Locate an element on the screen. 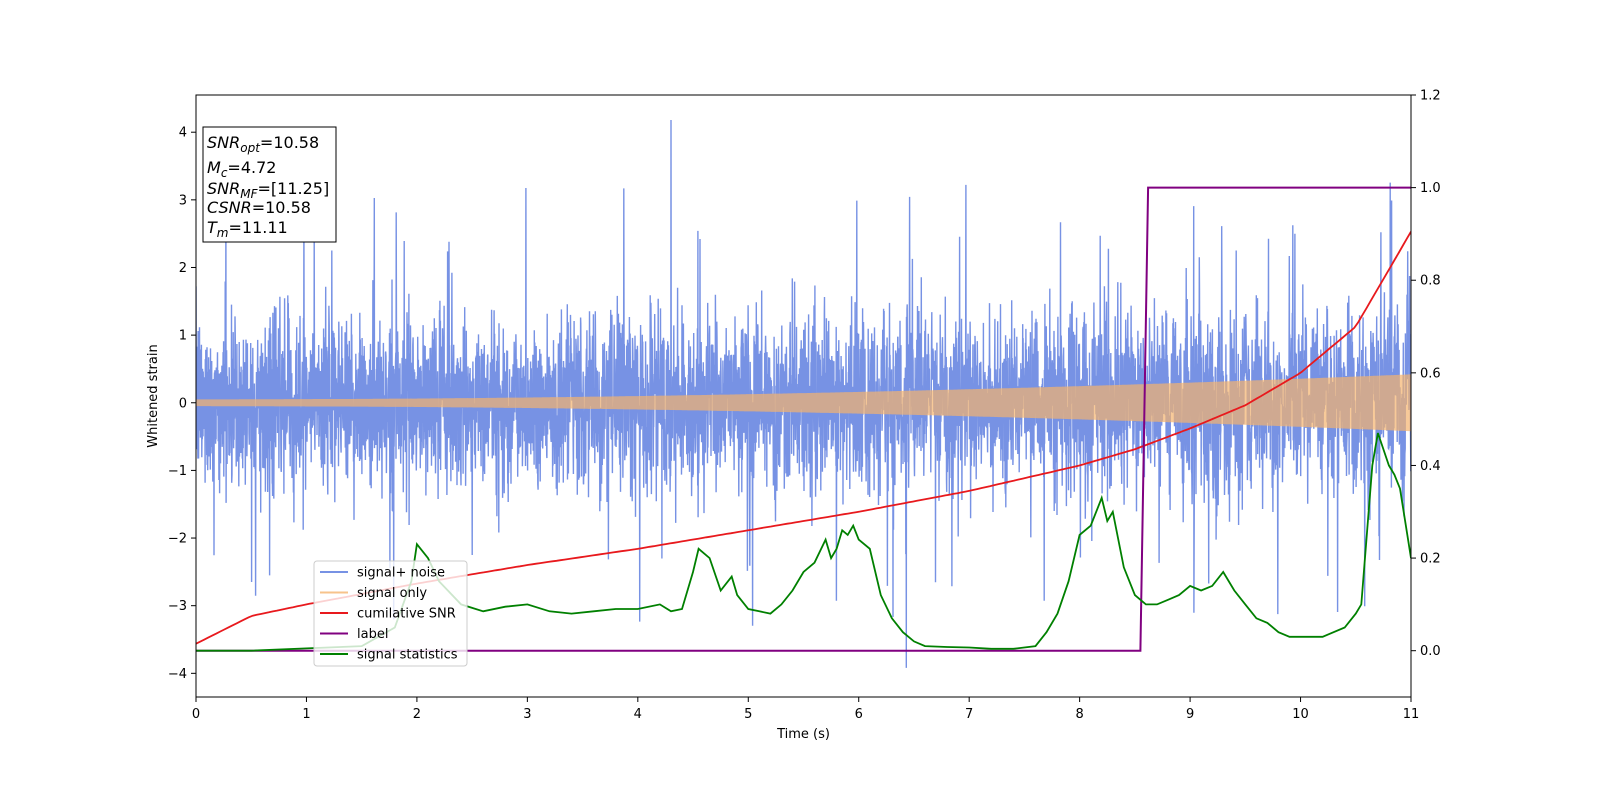 This screenshot has width=1600, height=800. x-tick-label: 3 is located at coordinates (527, 714).